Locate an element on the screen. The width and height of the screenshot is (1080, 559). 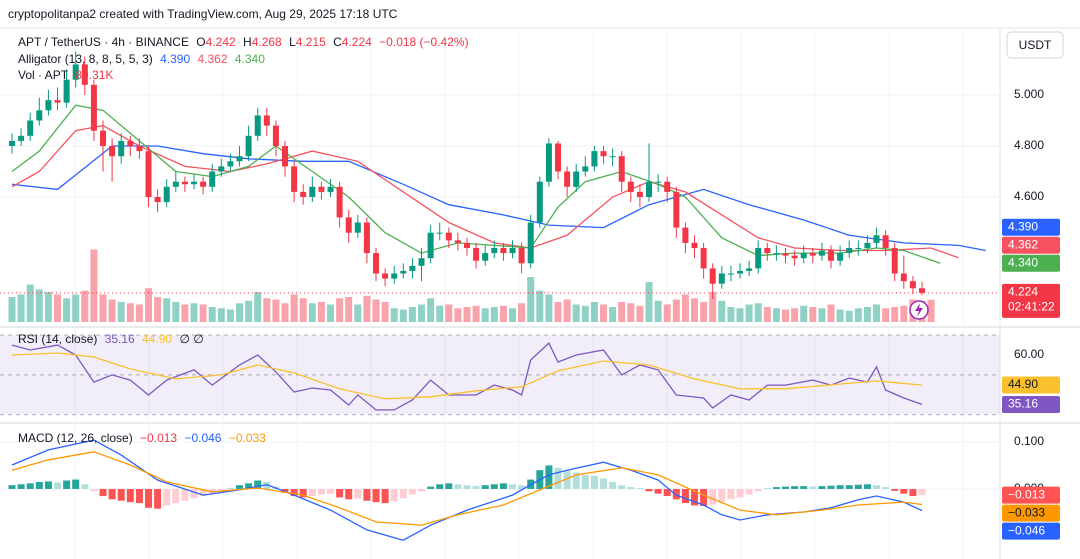
currency-button is located at coordinates (1035, 45).